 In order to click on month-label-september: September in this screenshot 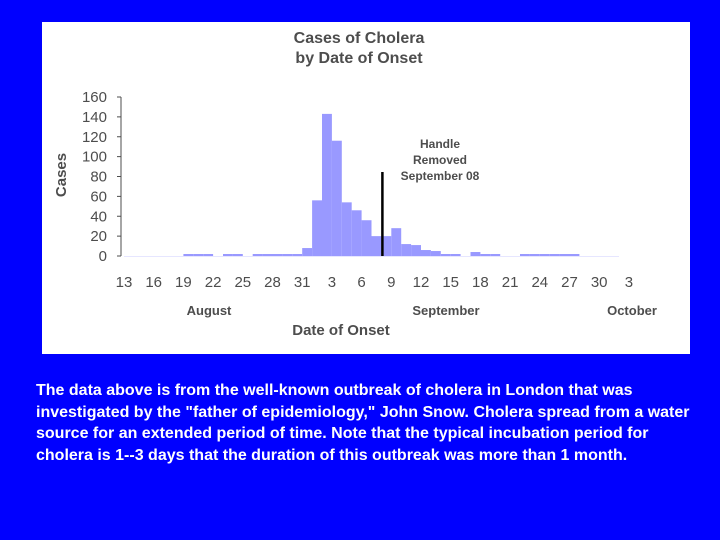, I will do `click(445, 310)`.